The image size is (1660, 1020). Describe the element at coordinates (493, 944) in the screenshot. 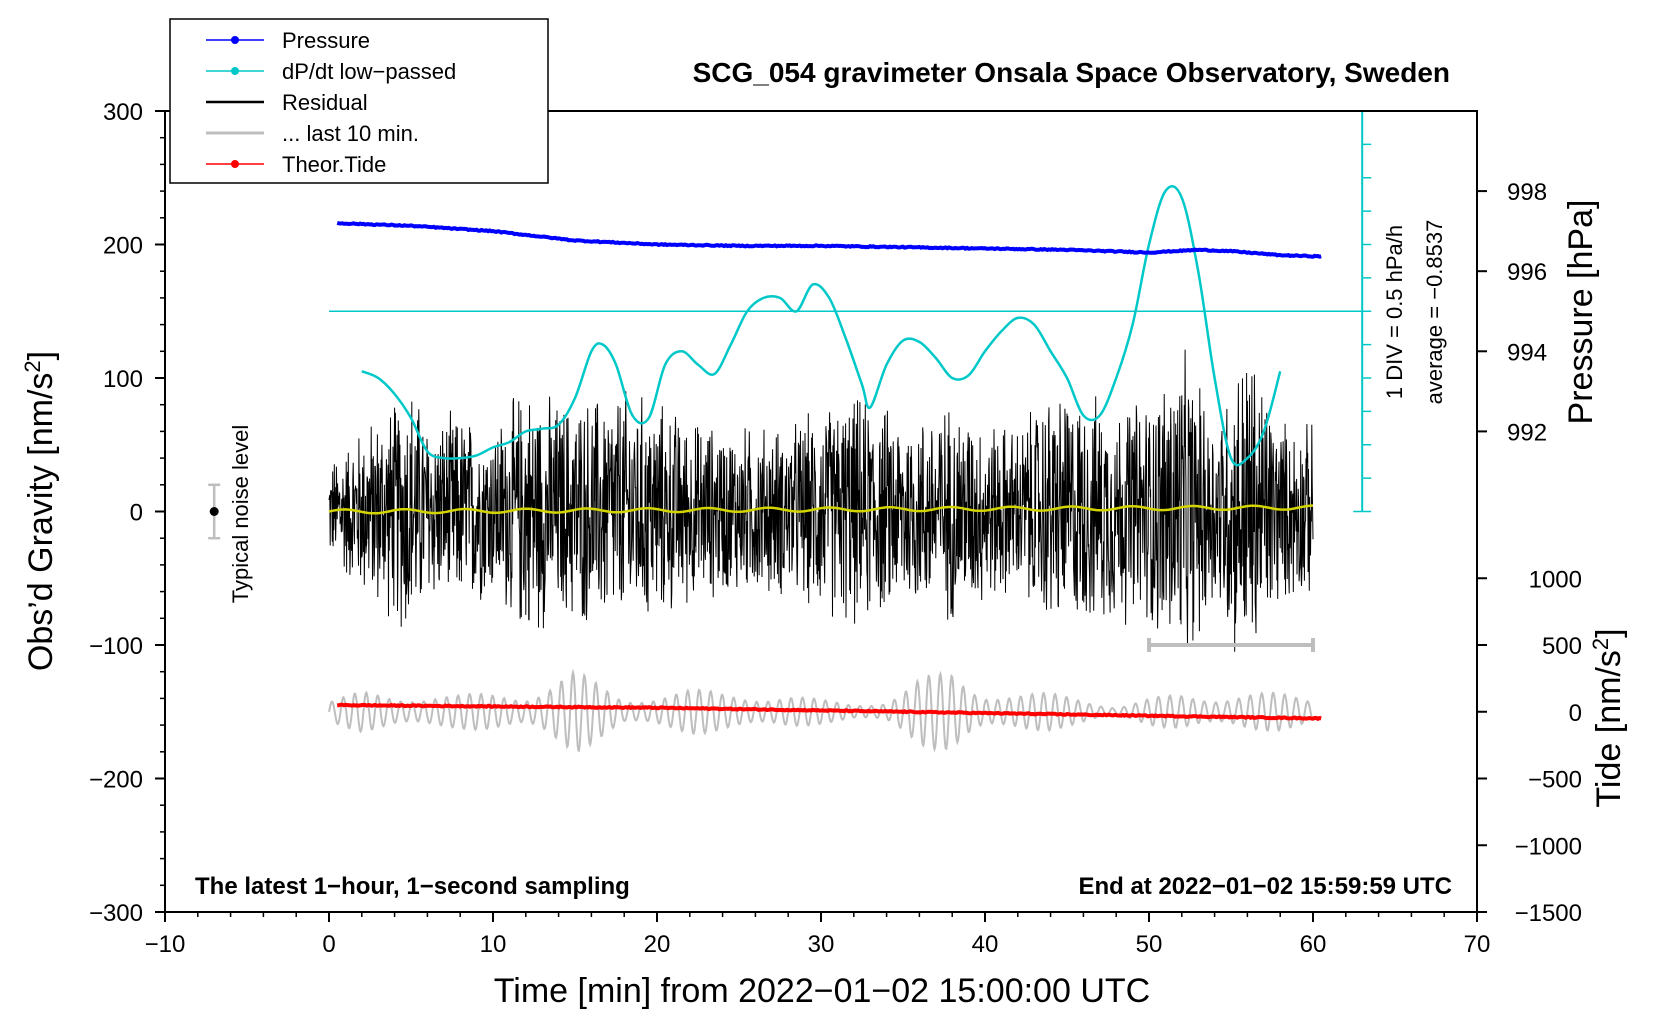

I see `x-tick-label: 10` at that location.